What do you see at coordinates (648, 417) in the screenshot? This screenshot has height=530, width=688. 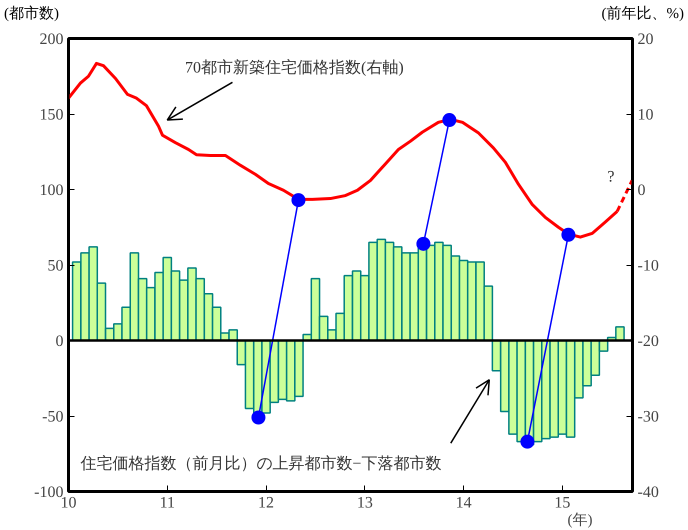 I see `y2-tick-label: -30` at bounding box center [648, 417].